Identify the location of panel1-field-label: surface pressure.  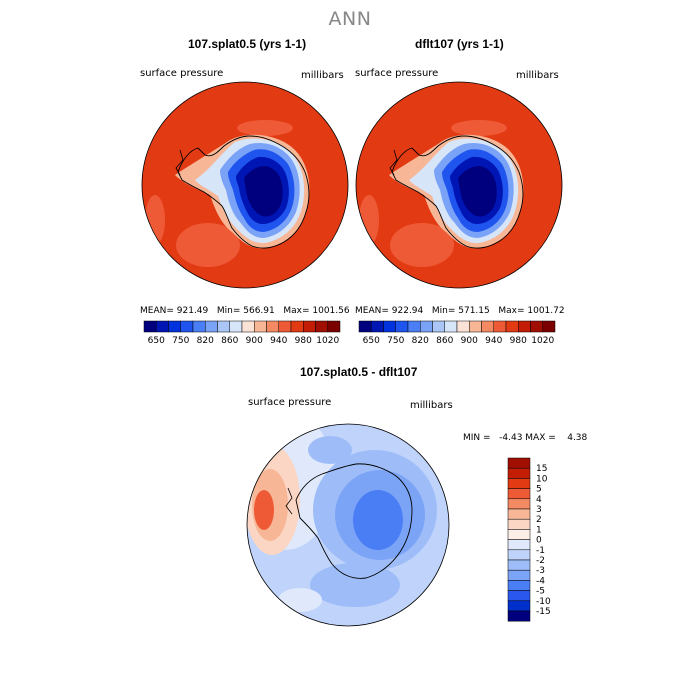
(182, 73).